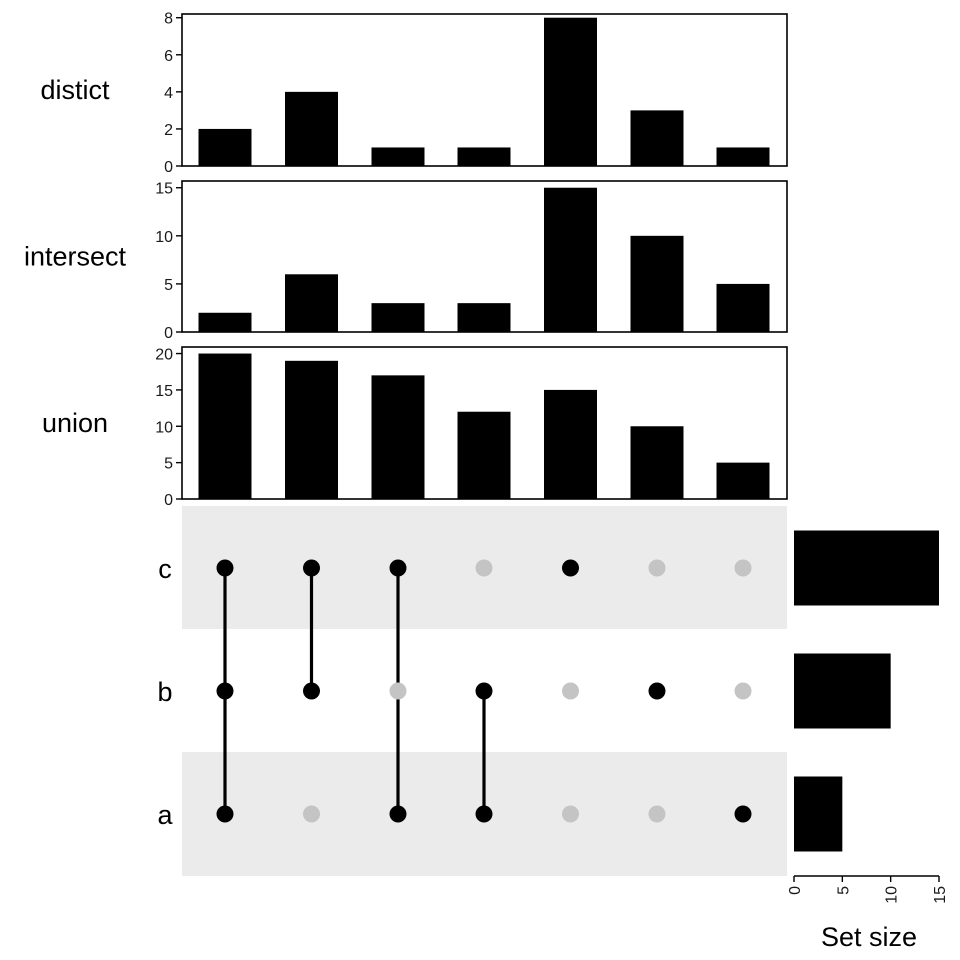 Image resolution: width=960 pixels, height=960 pixels. What do you see at coordinates (168, 93) in the screenshot?
I see `y-tick-label: 4` at bounding box center [168, 93].